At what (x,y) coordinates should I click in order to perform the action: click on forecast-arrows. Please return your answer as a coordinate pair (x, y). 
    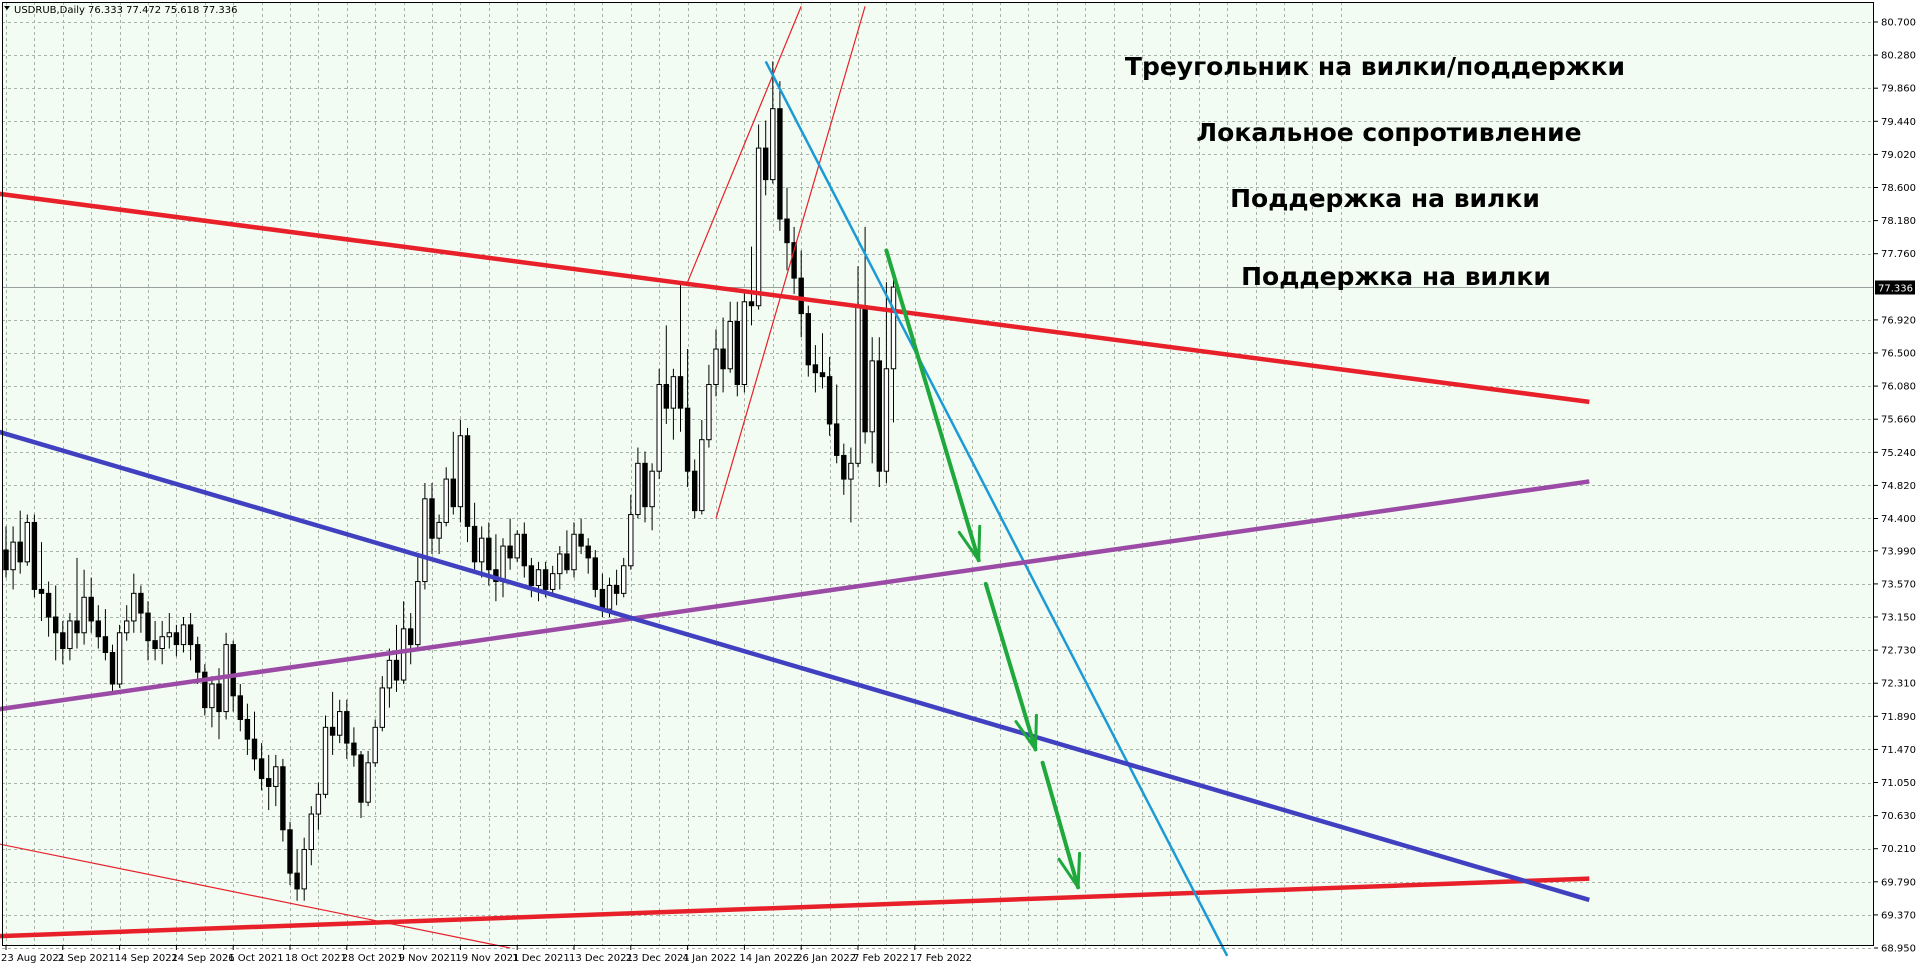
    Looking at the image, I should click on (983, 569).